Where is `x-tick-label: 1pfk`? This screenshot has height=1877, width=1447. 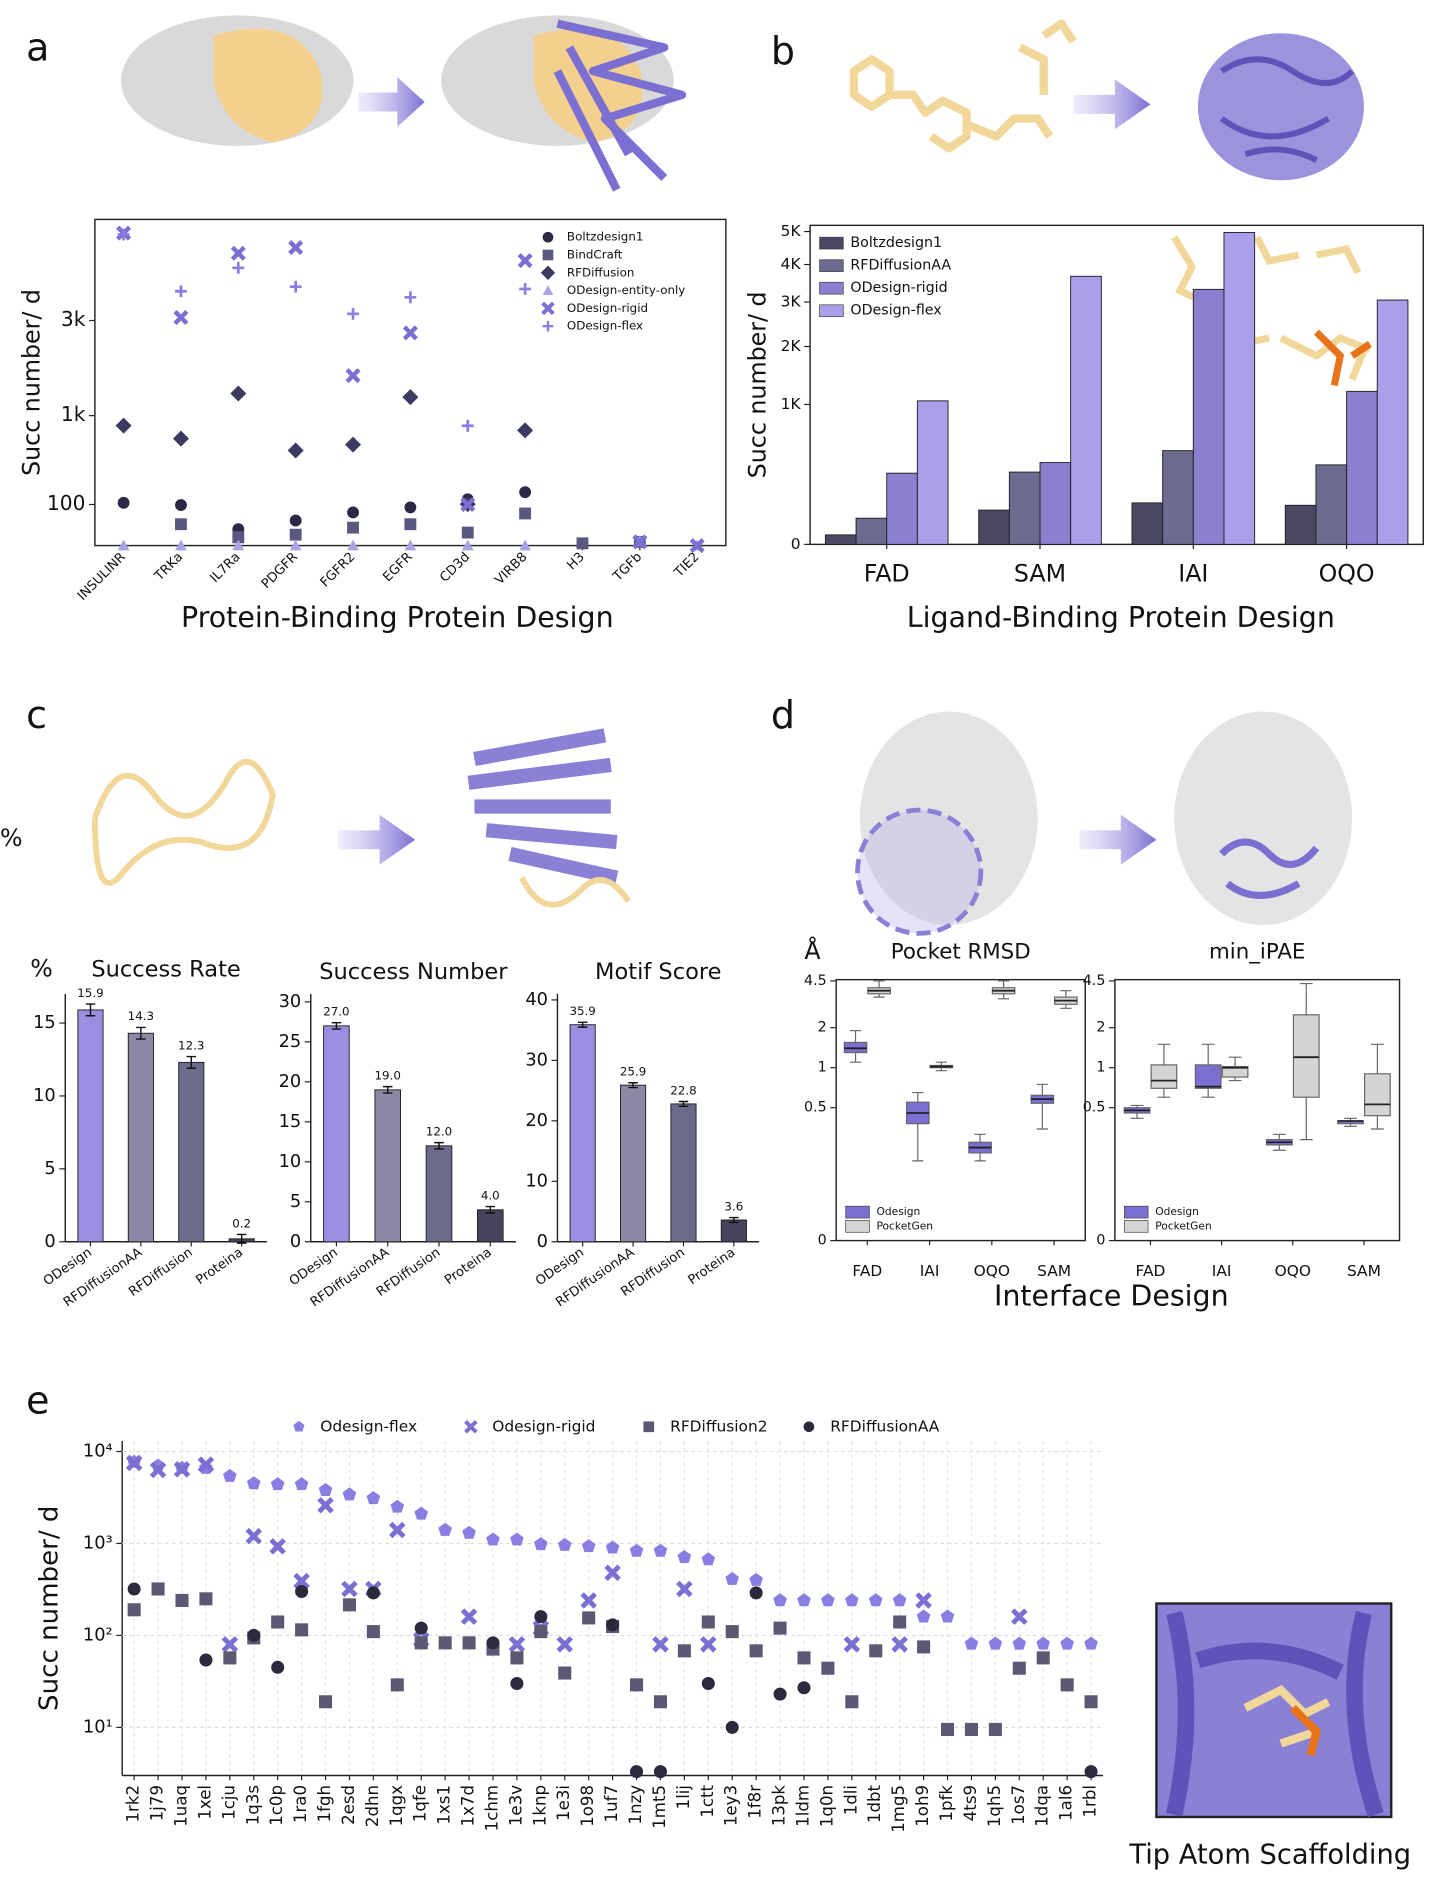 x-tick-label: 1pfk is located at coordinates (946, 1803).